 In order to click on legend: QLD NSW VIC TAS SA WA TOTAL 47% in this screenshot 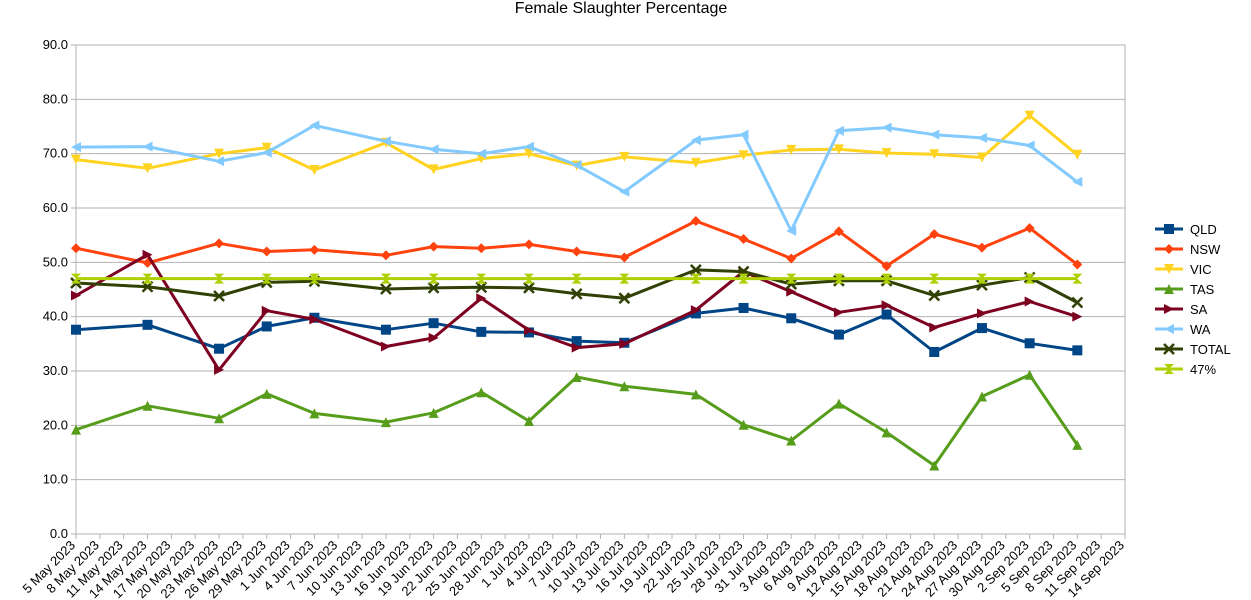, I will do `click(1193, 299)`.